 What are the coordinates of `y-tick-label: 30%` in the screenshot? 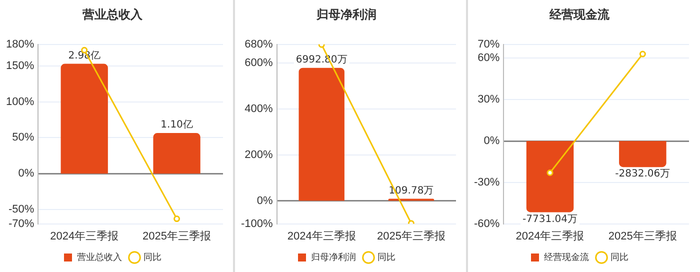 It's located at (489, 100).